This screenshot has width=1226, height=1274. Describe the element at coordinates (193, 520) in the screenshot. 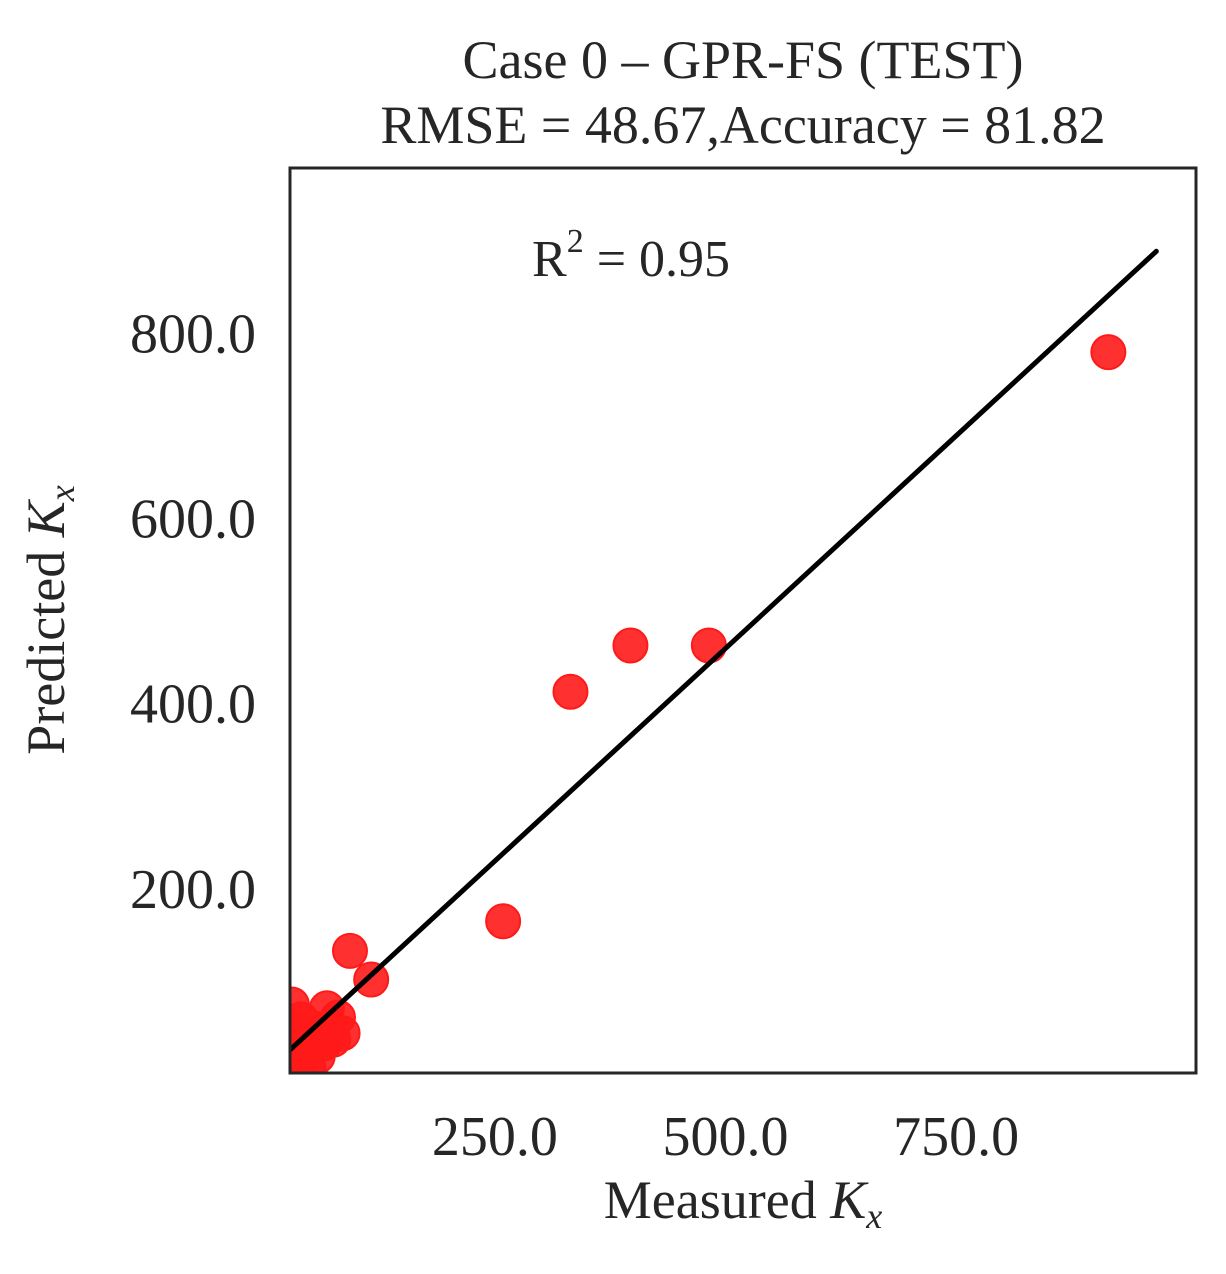

I see `y-tick-label: 600.0` at that location.